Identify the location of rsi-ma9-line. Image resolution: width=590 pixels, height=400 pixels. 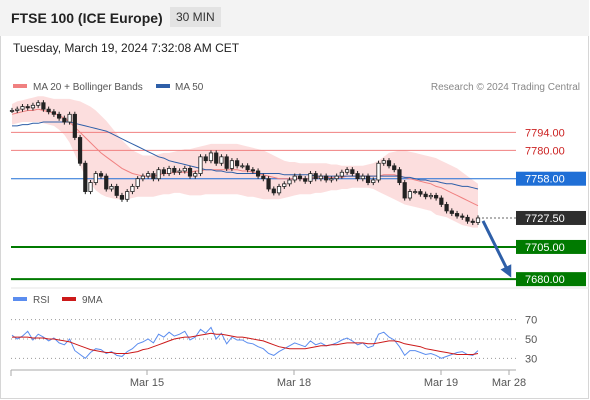
(245, 343).